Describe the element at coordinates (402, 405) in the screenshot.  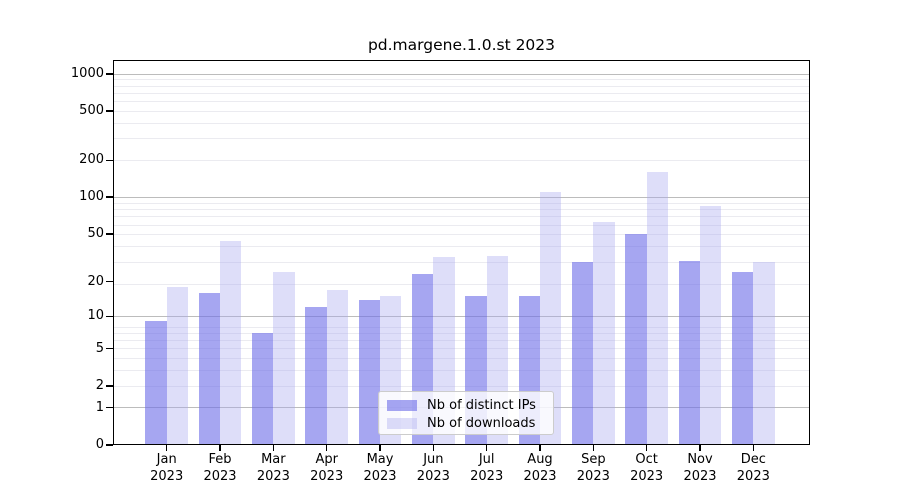
I see `legend-swatch-distinct-ips` at that location.